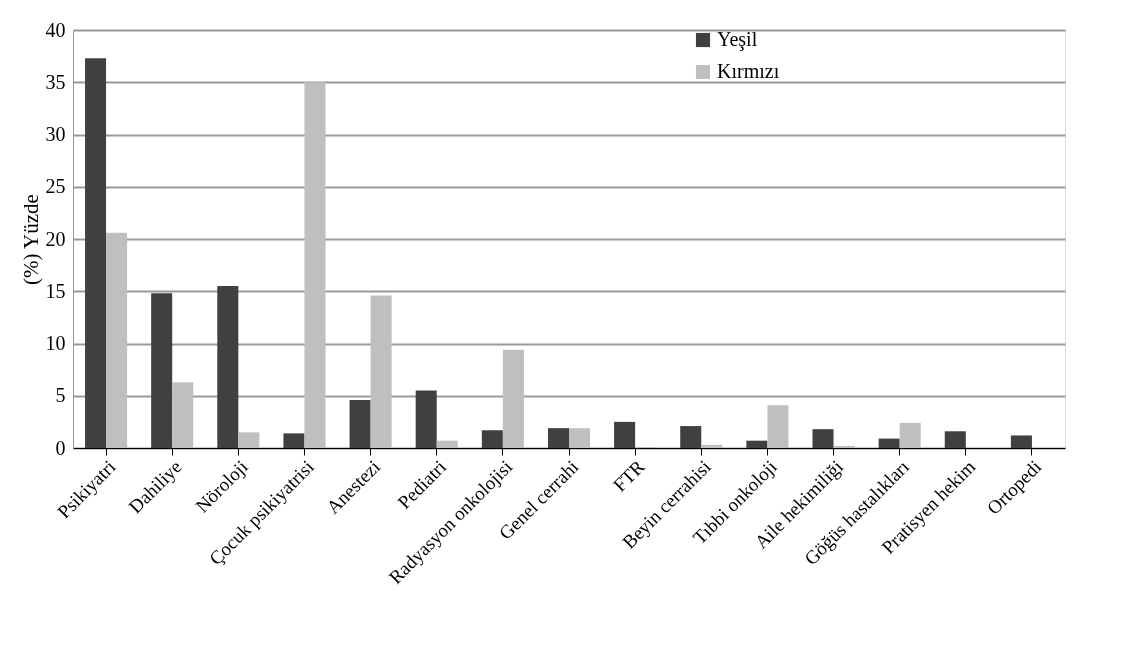 The height and width of the screenshot is (648, 1125). I want to click on y-tick-label: 40, so click(55, 29).